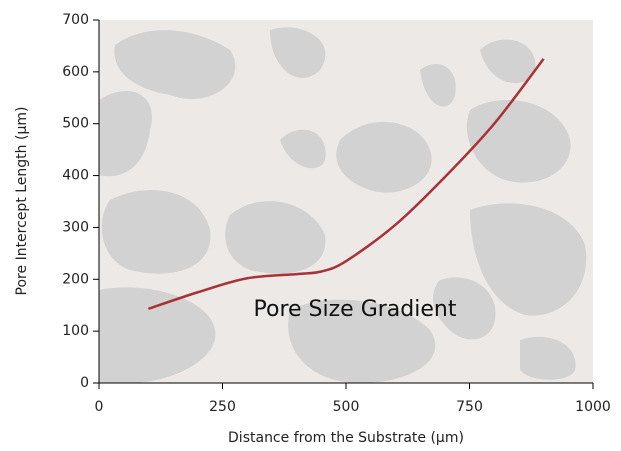 This screenshot has height=451, width=621. What do you see at coordinates (75, 227) in the screenshot?
I see `y-tick-label: 300` at bounding box center [75, 227].